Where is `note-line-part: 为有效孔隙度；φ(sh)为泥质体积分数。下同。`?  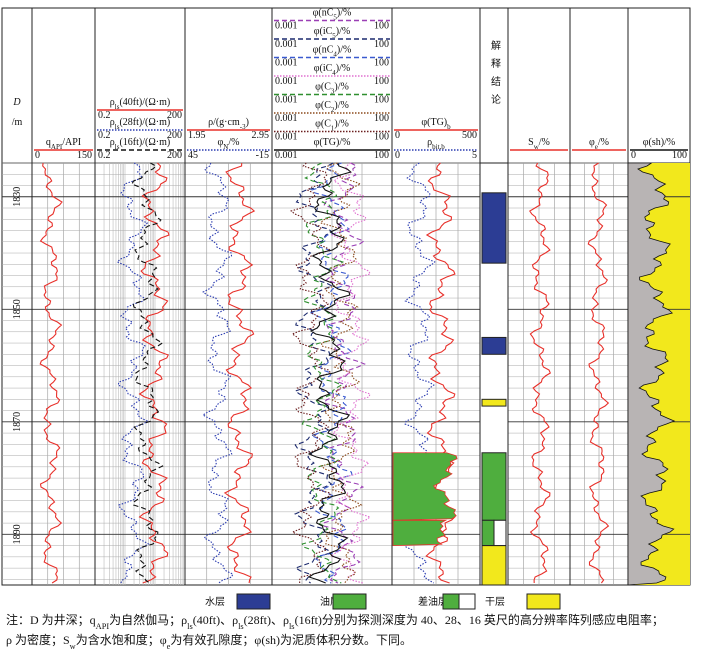 note-line-part: 为有效孔隙度；φ(sh)为泥质体积分数。下同。 is located at coordinates (291, 639).